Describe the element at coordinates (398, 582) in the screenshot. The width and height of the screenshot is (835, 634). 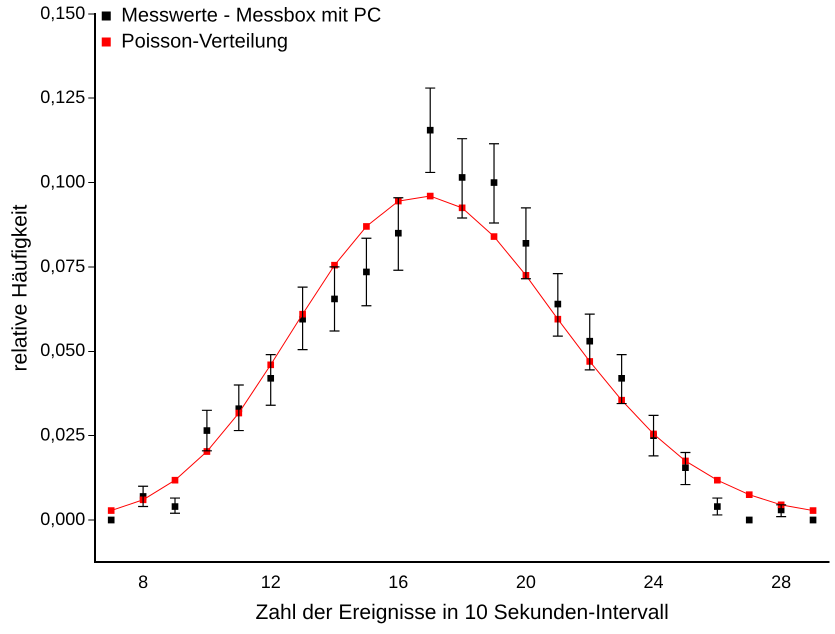
I see `x-tick-label: 16` at that location.